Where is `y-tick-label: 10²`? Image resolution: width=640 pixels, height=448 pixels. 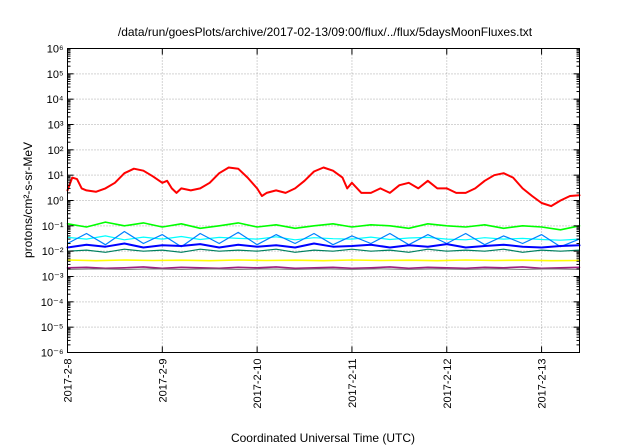
y-tick-label: 10² is located at coordinates (56, 151).